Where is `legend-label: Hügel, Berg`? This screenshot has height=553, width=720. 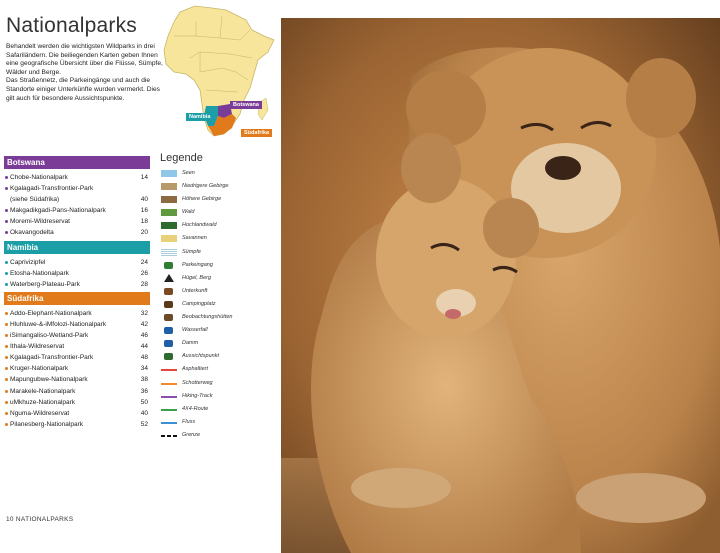
legend-label: Hügel, Berg is located at coordinates (197, 277).